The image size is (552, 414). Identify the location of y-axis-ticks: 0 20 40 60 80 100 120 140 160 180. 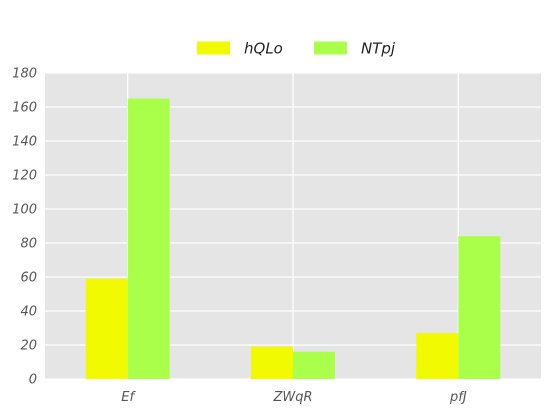
(24, 227).